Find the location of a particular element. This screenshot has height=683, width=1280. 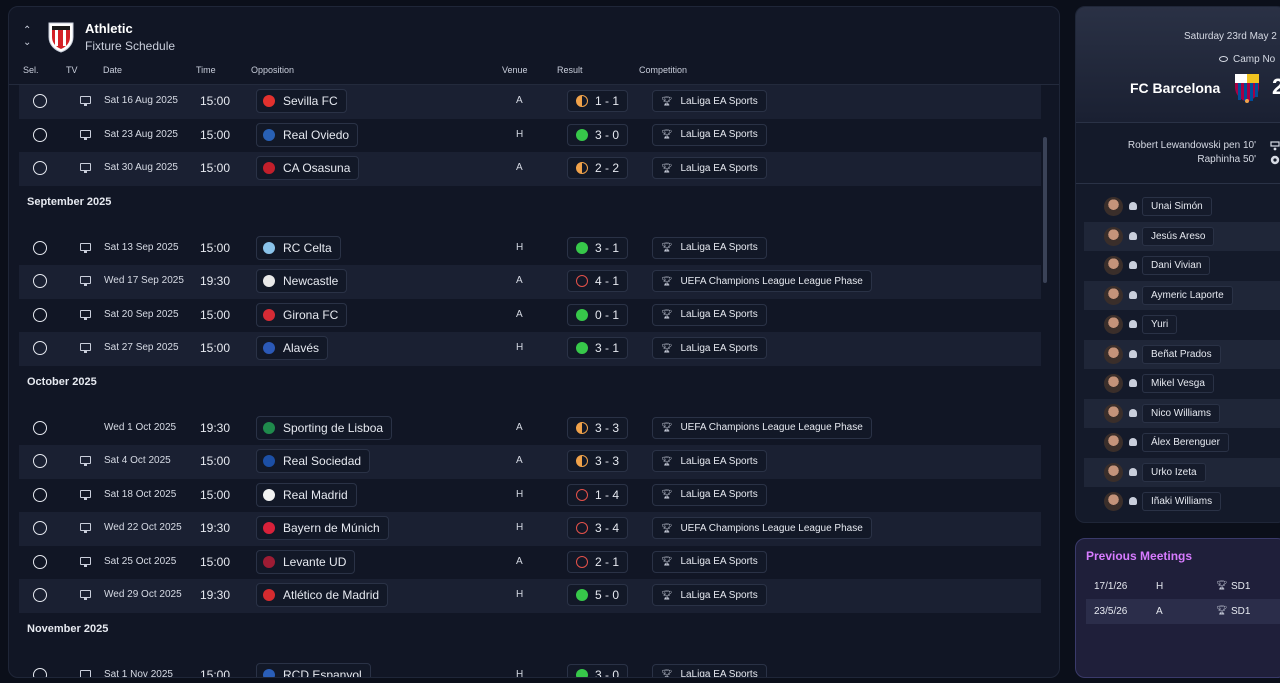

opposition-chip: Sporting de Lisboa is located at coordinates (324, 427).